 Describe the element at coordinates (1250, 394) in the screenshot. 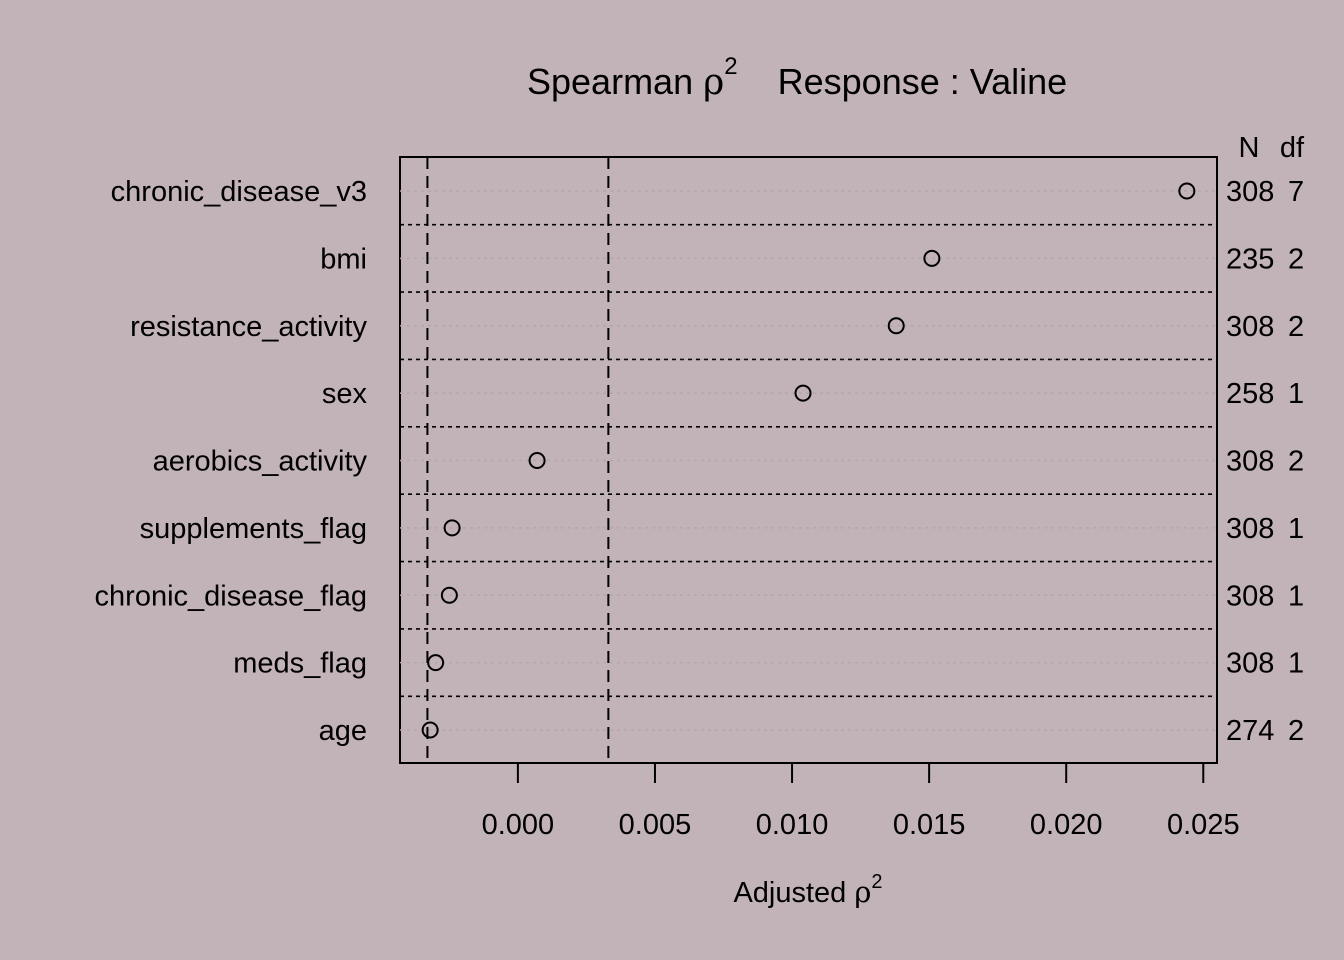

I see `n-value: 258` at that location.